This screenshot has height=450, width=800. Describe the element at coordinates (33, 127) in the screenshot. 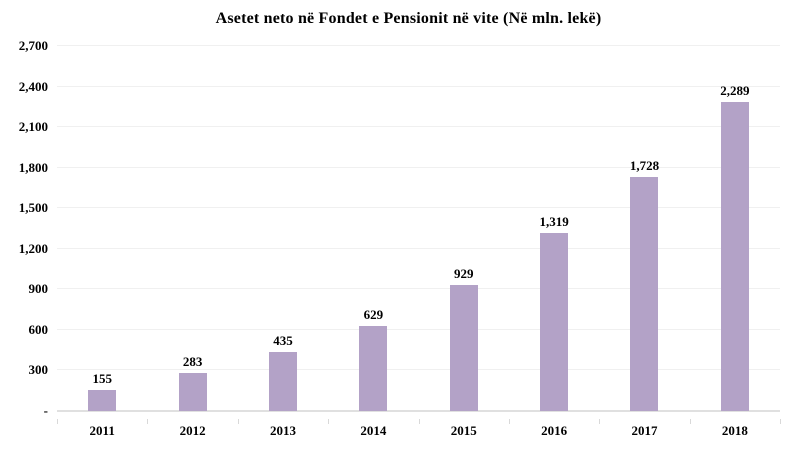

I see `y-tick-label: 2,100` at that location.